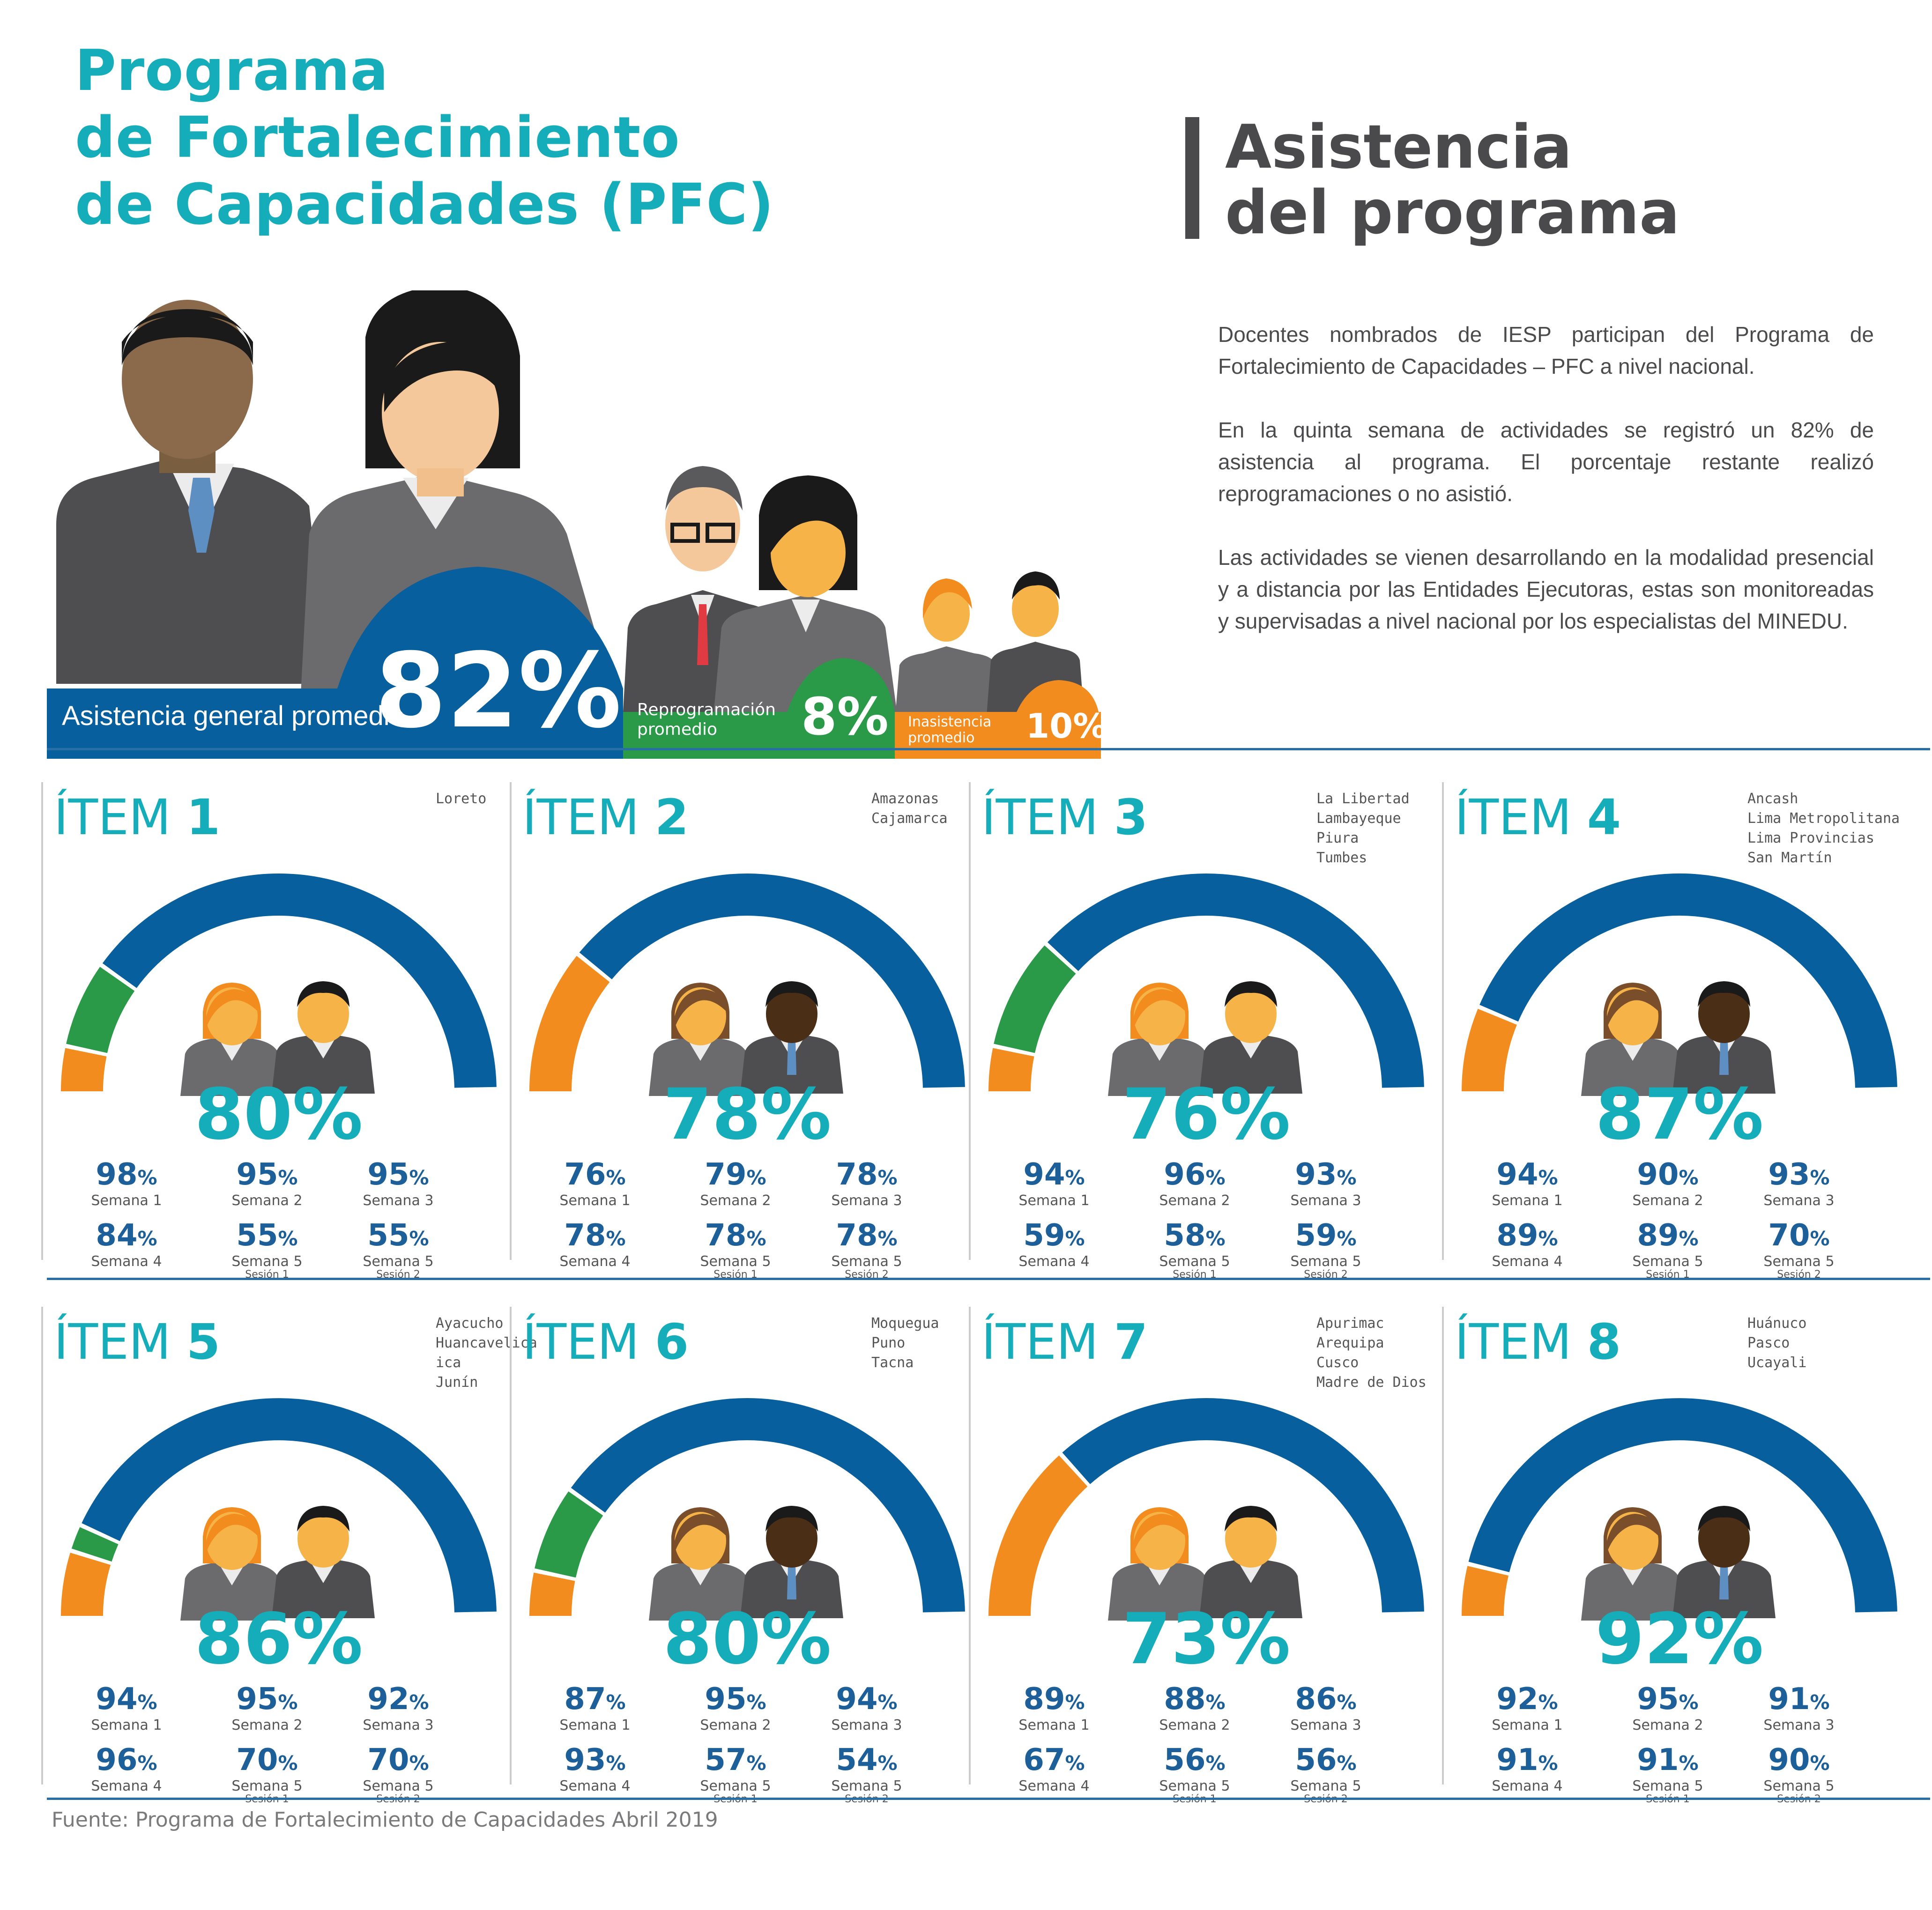 The height and width of the screenshot is (1910, 1932). What do you see at coordinates (1326, 1235) in the screenshot?
I see `weekly-stat-value: 59%` at bounding box center [1326, 1235].